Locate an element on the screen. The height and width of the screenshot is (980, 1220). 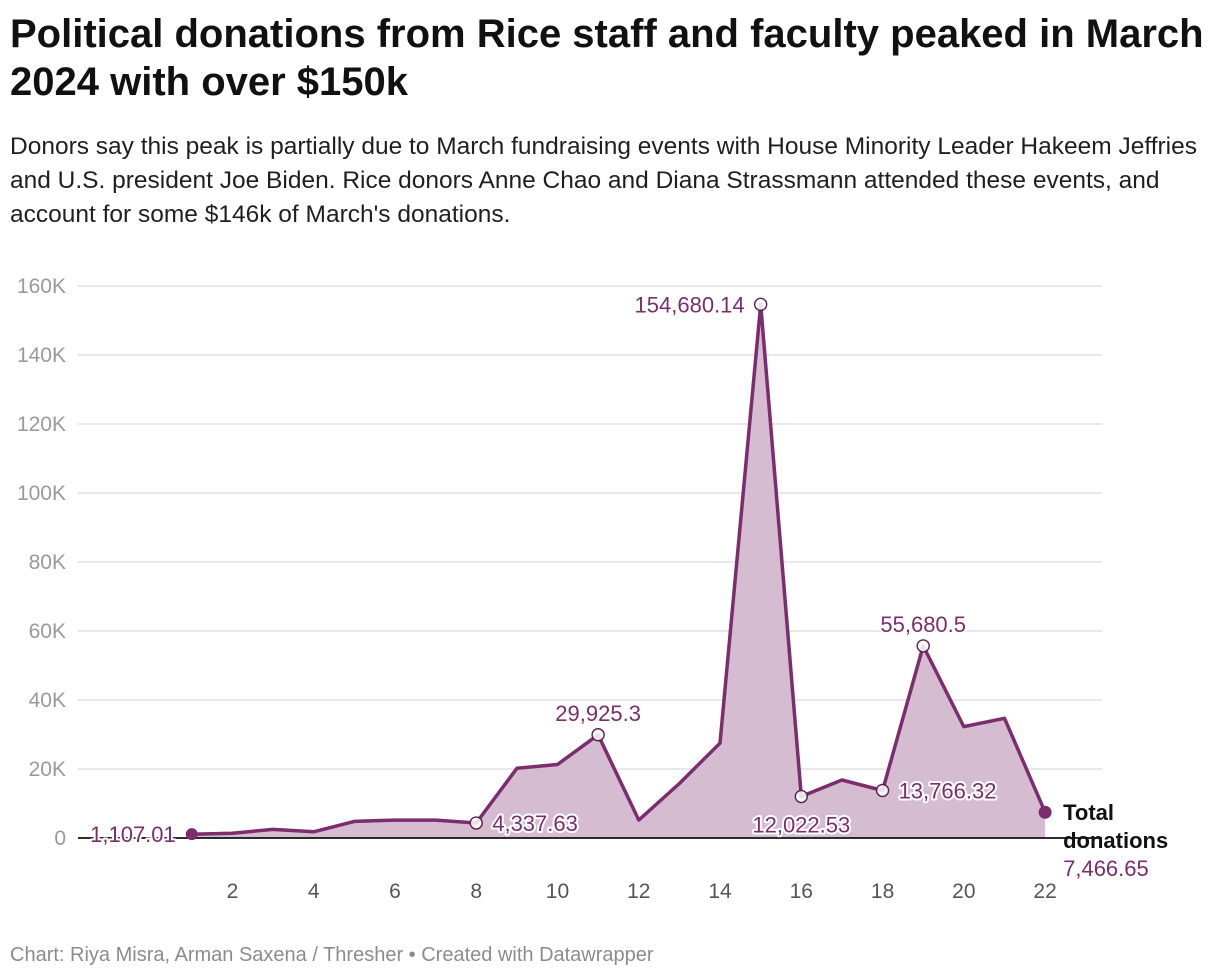
x-tick-label: 20 is located at coordinates (963, 890).